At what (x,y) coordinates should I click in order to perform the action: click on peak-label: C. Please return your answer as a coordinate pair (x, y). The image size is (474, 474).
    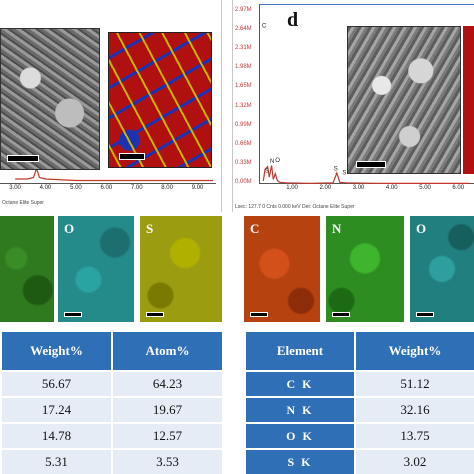
    Looking at the image, I should click on (264, 27).